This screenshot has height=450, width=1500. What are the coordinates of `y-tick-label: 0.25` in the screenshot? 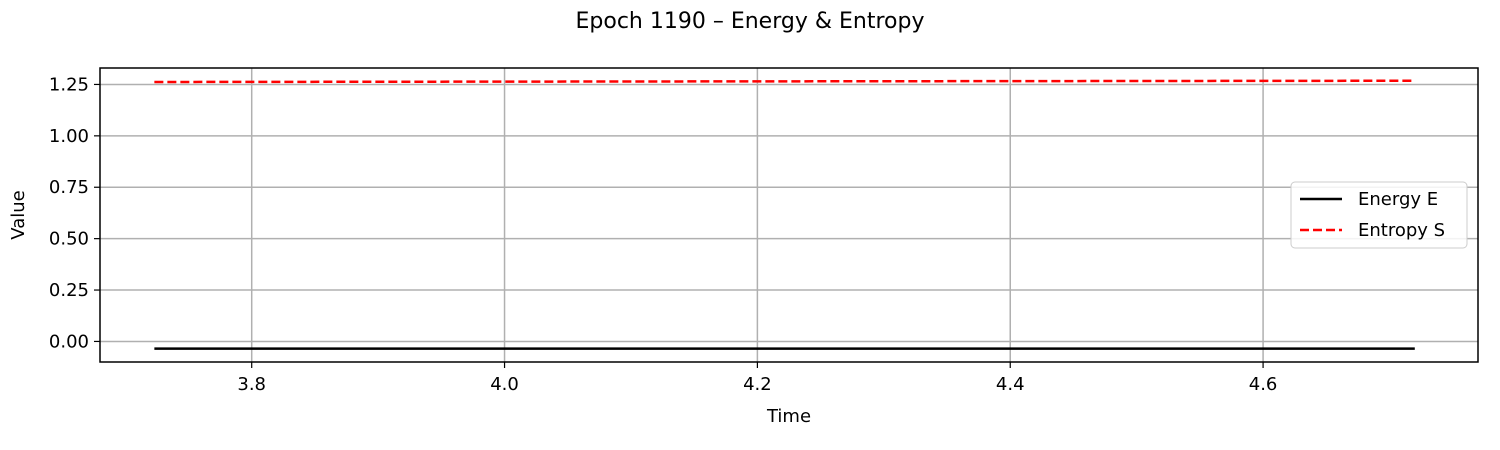 It's located at (69, 290).